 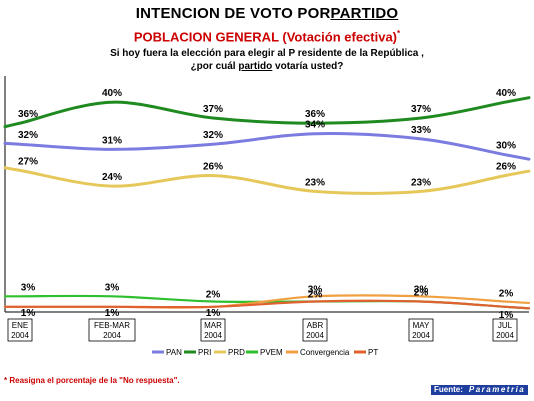 I want to click on data-label: 33%, so click(x=421, y=130).